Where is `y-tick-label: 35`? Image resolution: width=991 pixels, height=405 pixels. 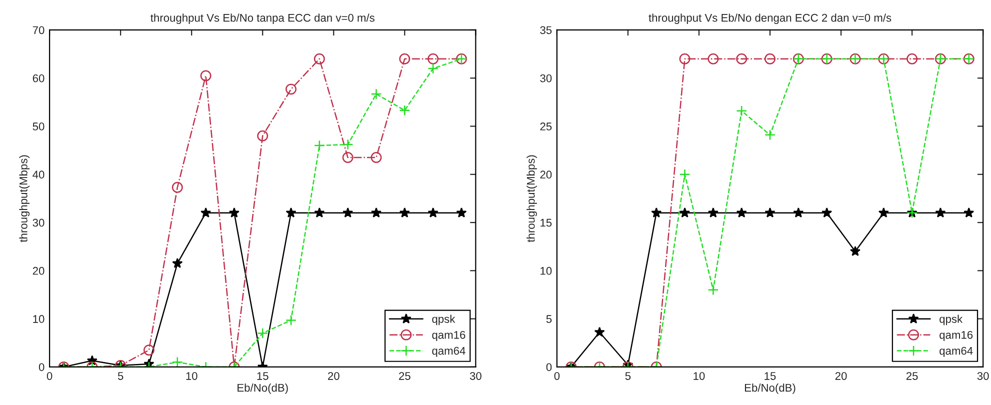 y-tick-label: 35 is located at coordinates (546, 30).